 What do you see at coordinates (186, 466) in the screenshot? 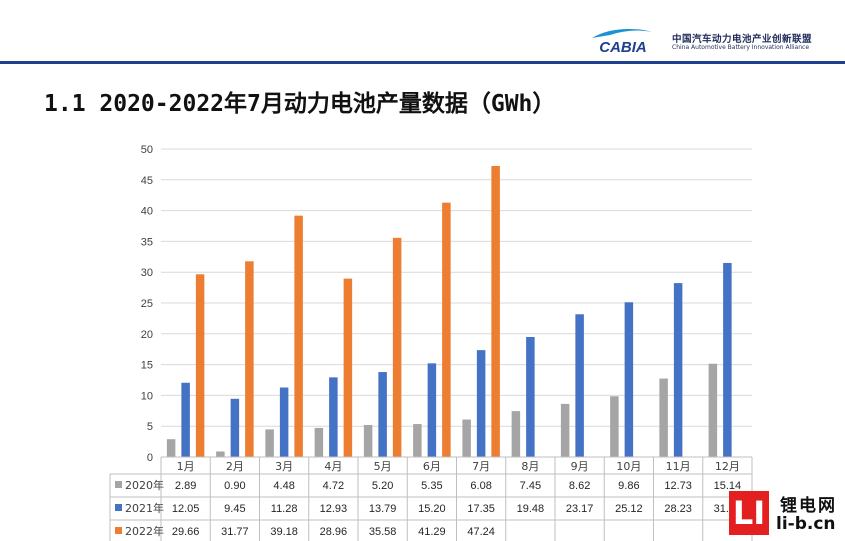
I see `x-tick-label: 1月` at bounding box center [186, 466].